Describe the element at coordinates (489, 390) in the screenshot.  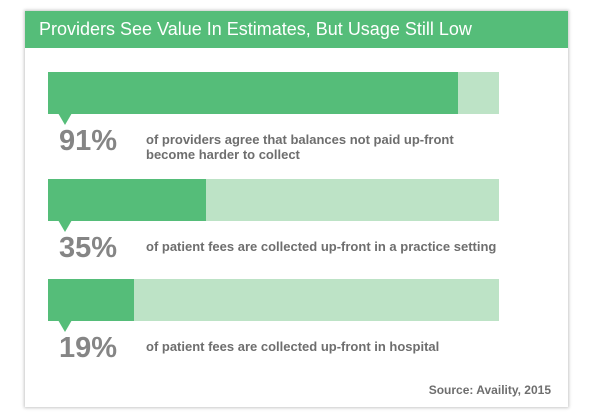
I see `source-note: Source: Availity, 2015` at that location.